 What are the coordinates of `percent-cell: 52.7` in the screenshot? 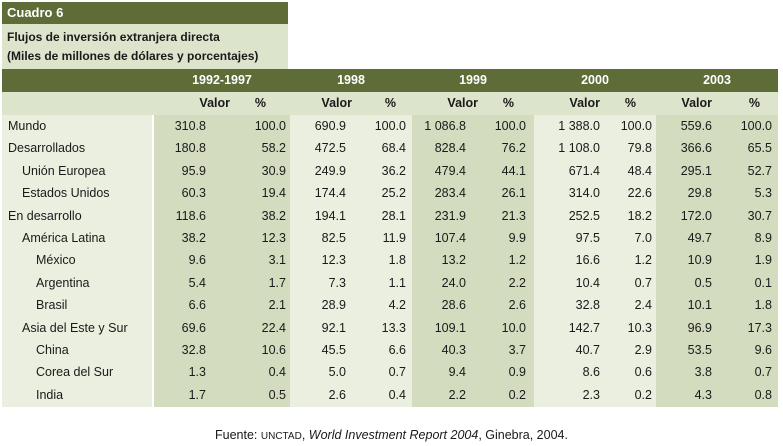 It's located at (759, 170).